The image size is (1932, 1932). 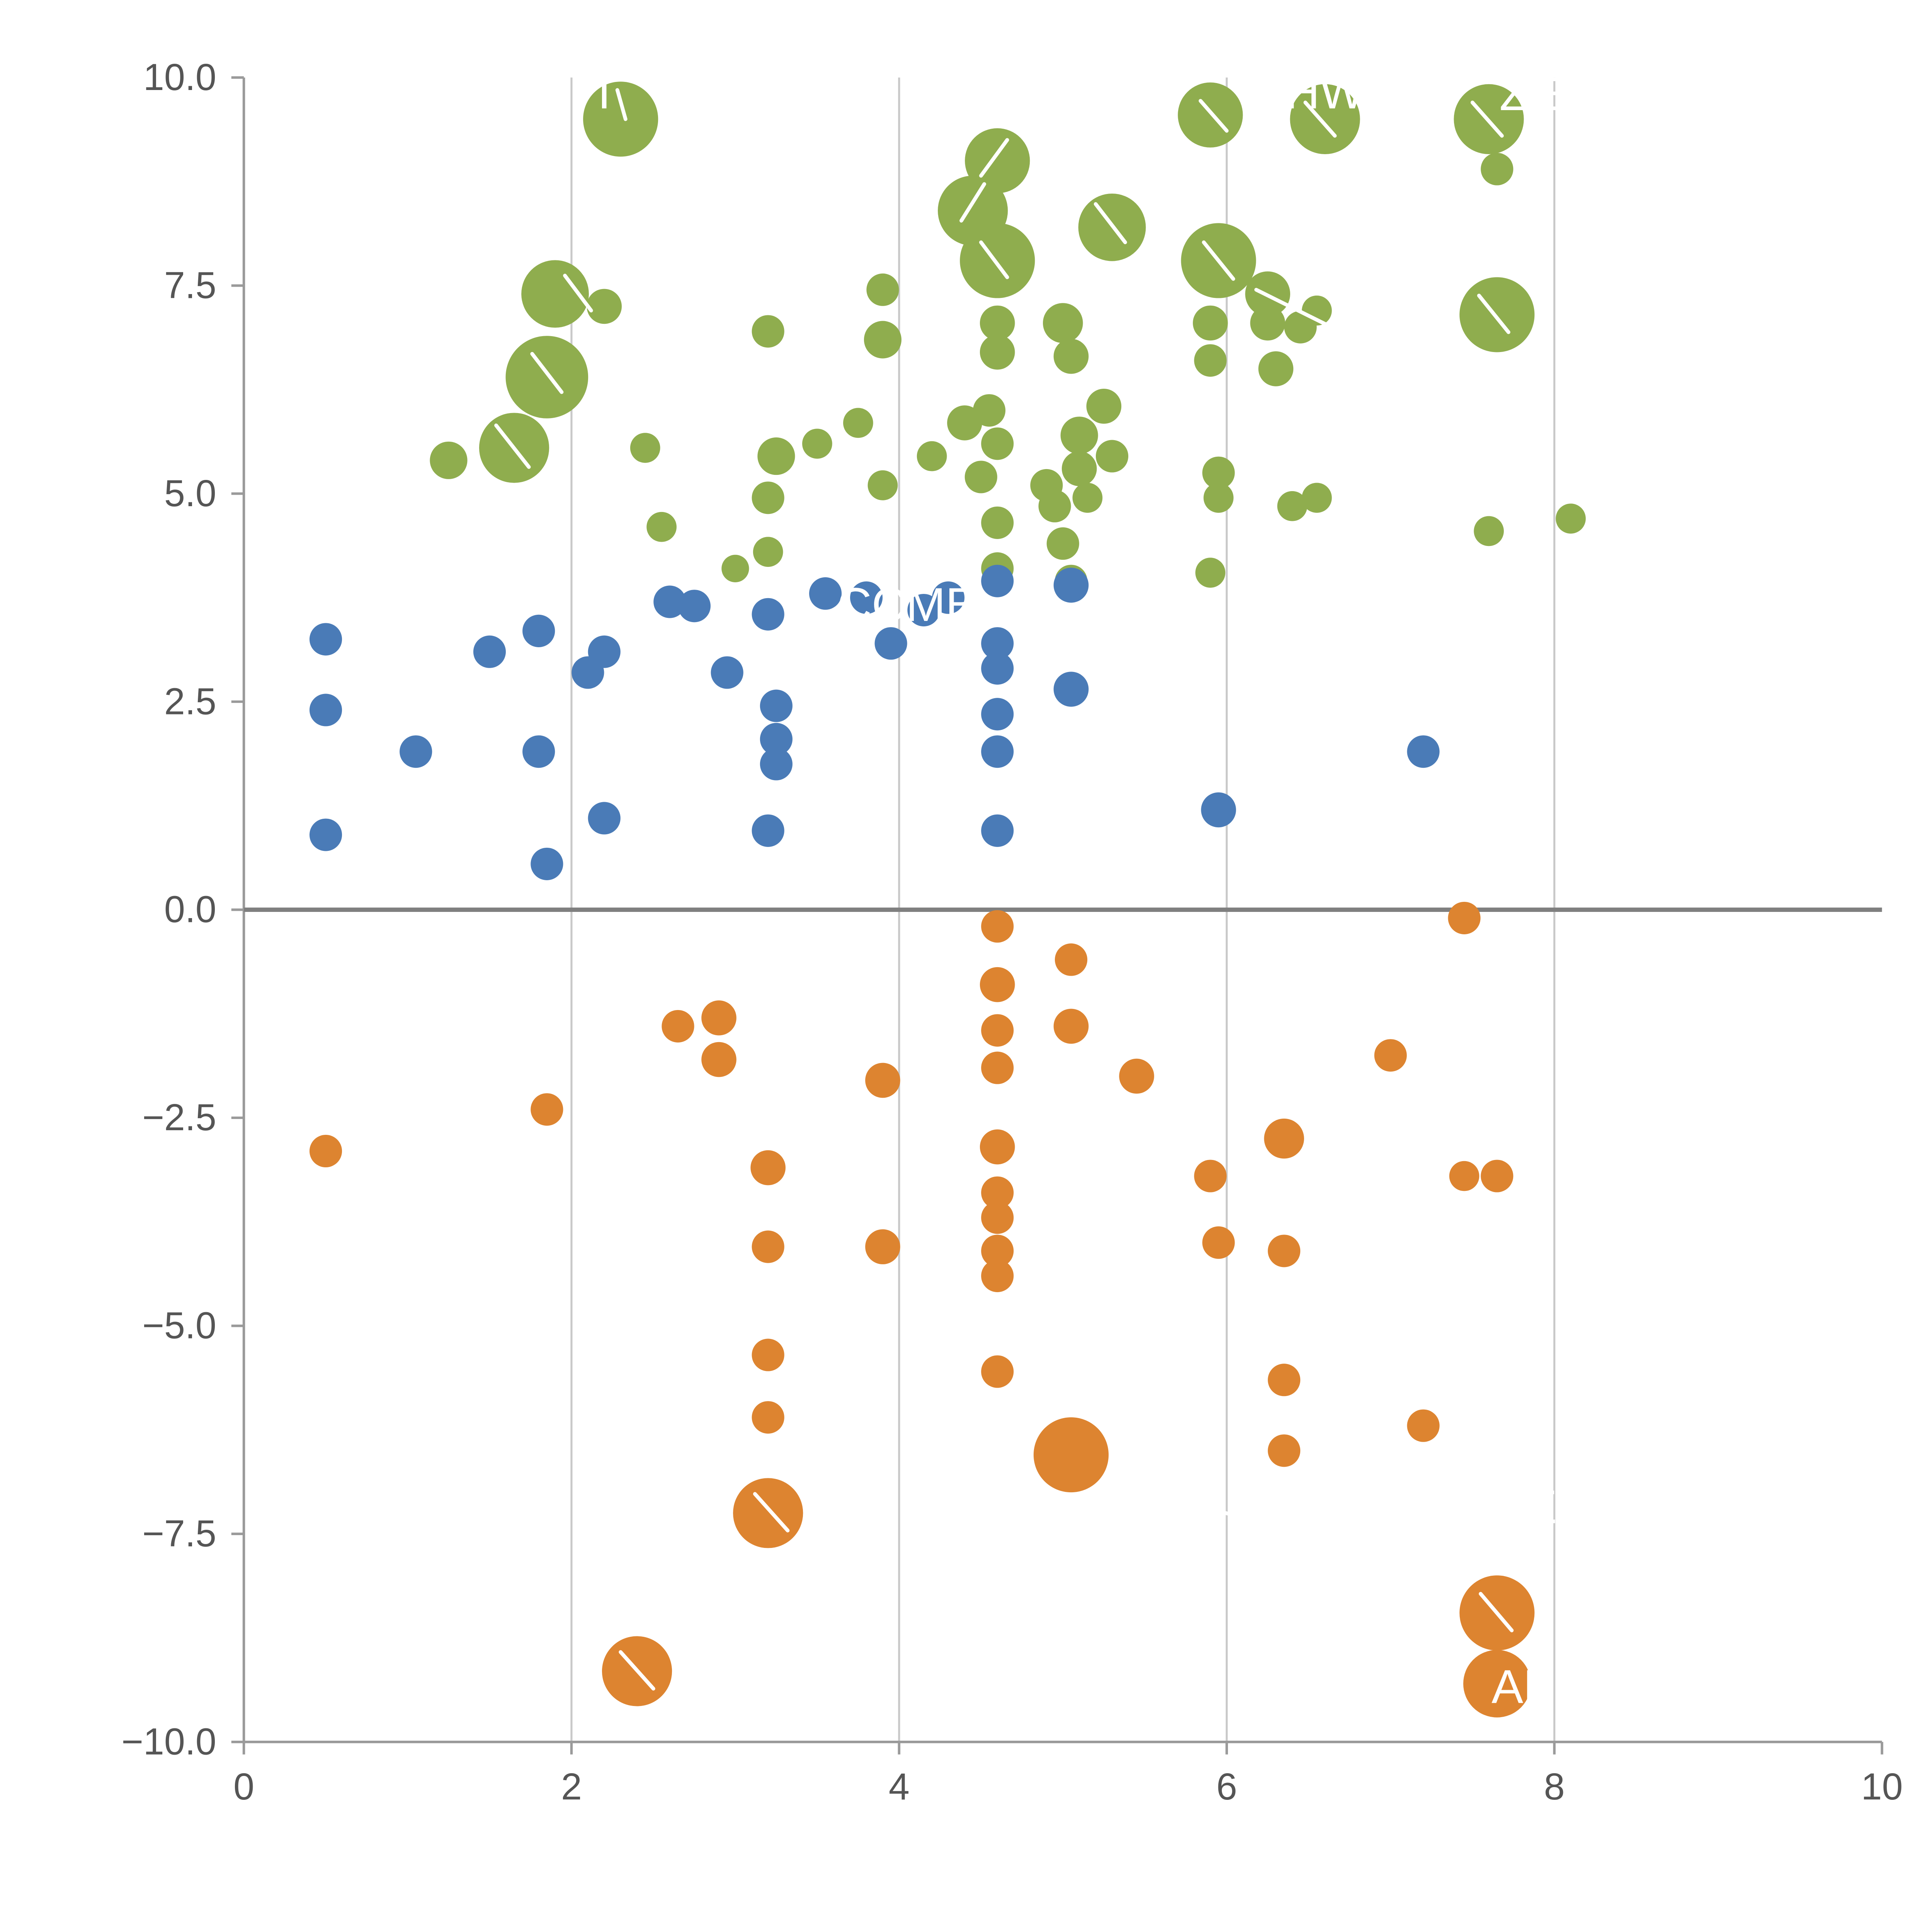 What do you see at coordinates (179, 1326) in the screenshot?
I see `y-tick-label: −5.0` at bounding box center [179, 1326].